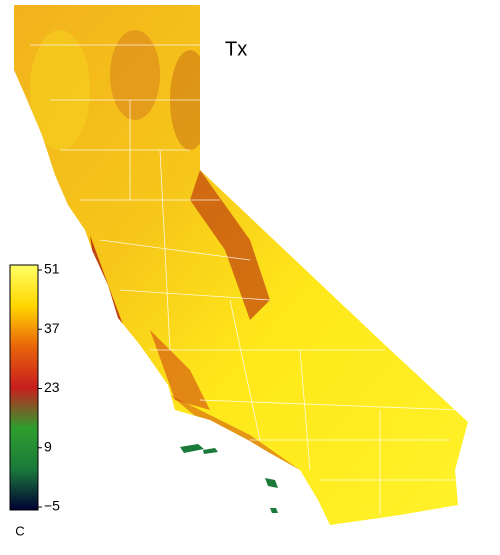 This screenshot has width=500, height=555. Describe the element at coordinates (48, 446) in the screenshot. I see `colorbar-tick-label: 9` at that location.